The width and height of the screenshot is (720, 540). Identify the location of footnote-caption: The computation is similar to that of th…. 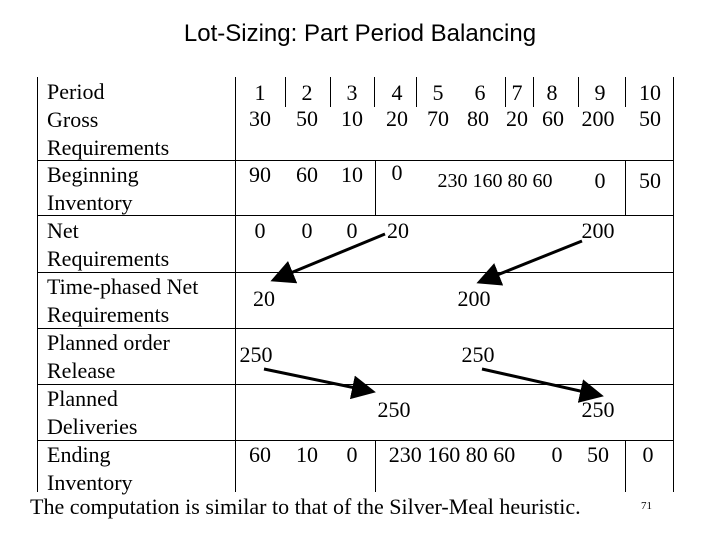
(305, 506).